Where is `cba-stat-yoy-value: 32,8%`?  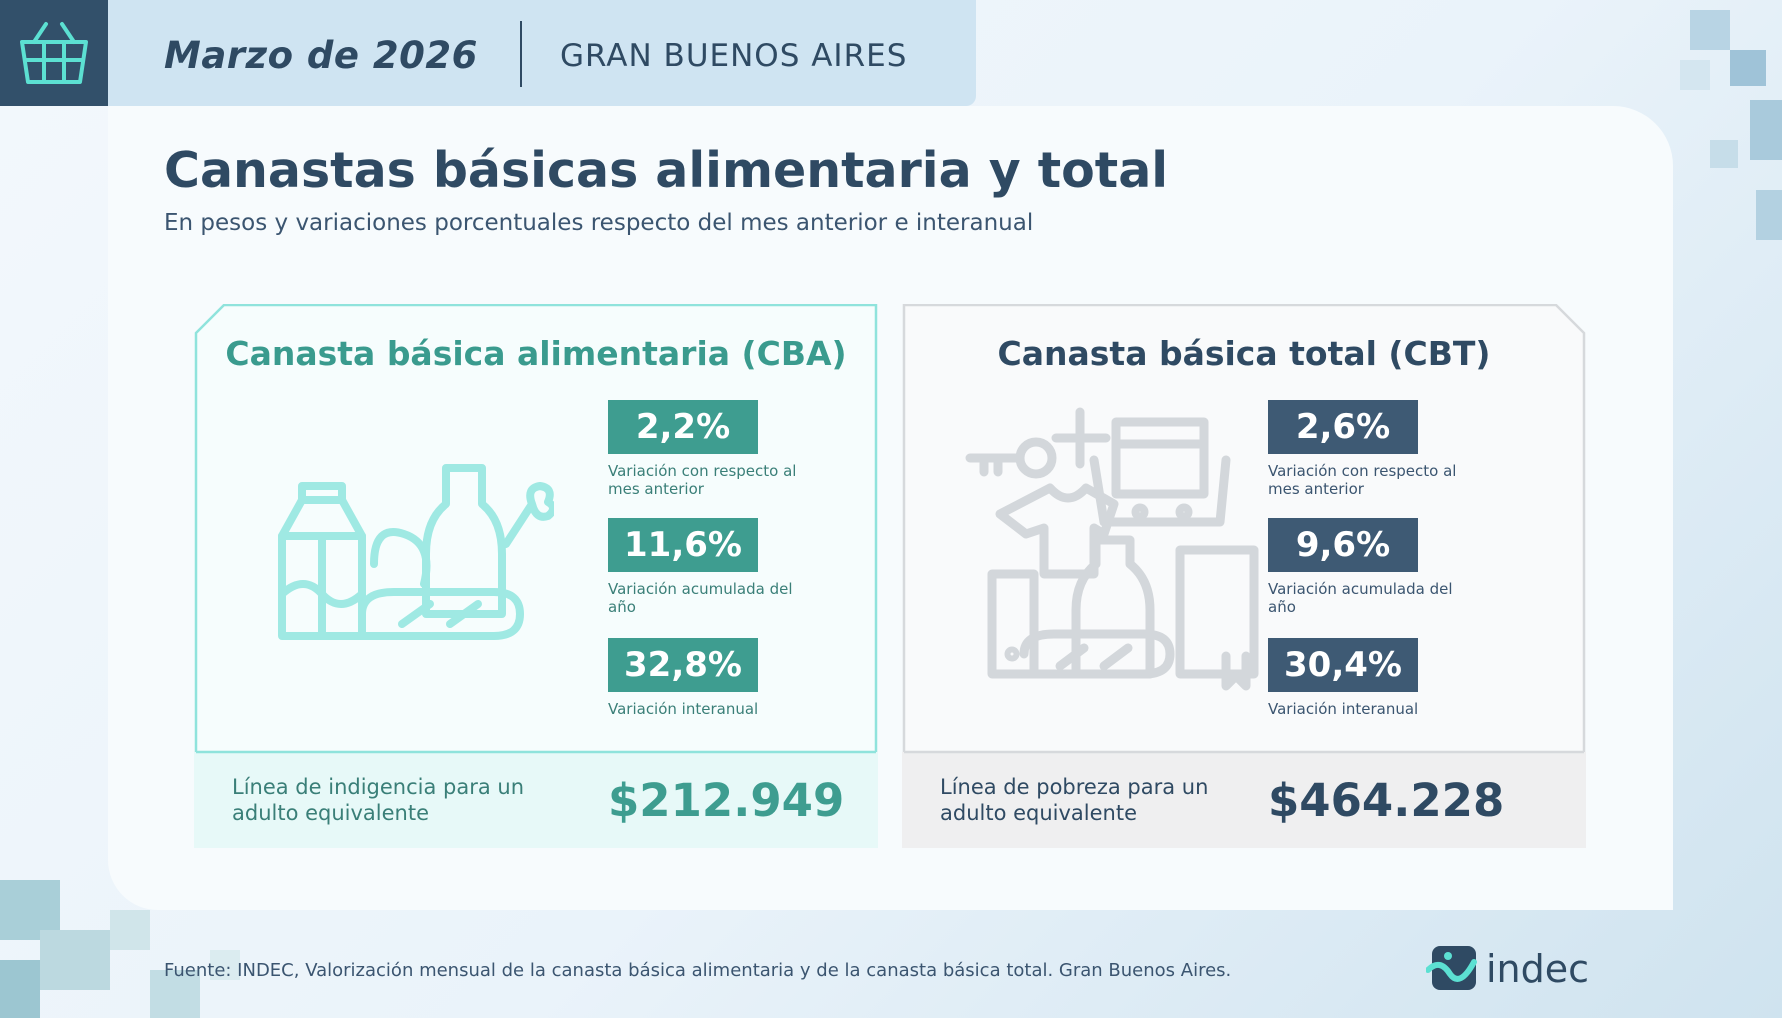
cba-stat-yoy-value: 32,8% is located at coordinates (683, 665).